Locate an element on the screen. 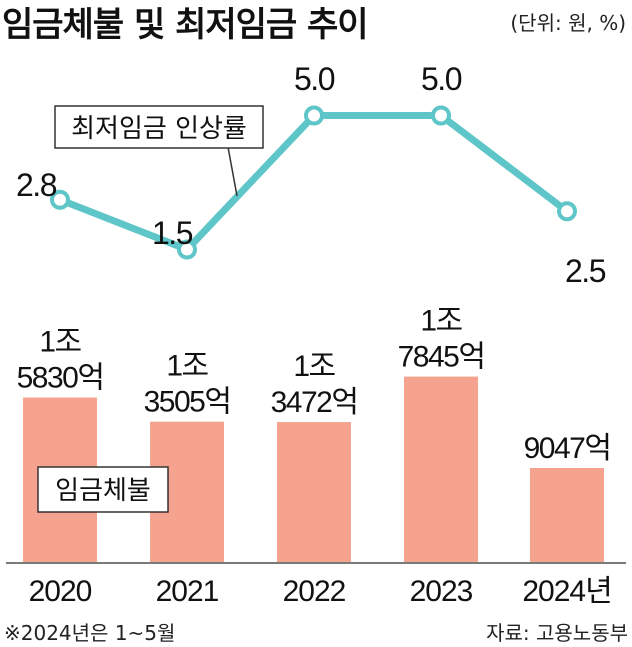 This screenshot has width=632, height=647. line-legend-label: 최저임금 인상률 is located at coordinates (159, 129).